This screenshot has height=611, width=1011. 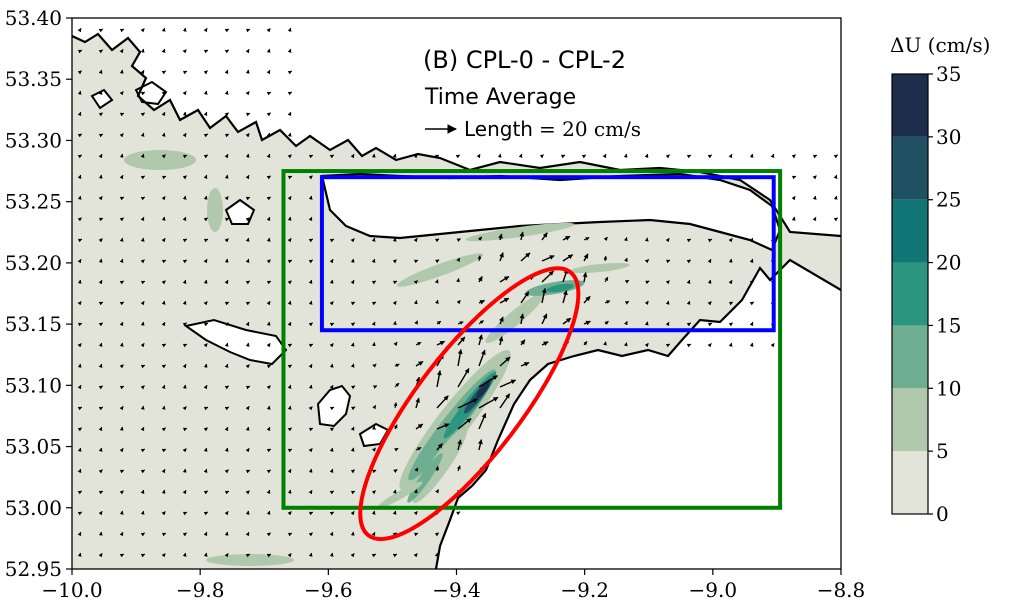 What do you see at coordinates (948, 74) in the screenshot?
I see `colorbar-tick-label: 35` at bounding box center [948, 74].